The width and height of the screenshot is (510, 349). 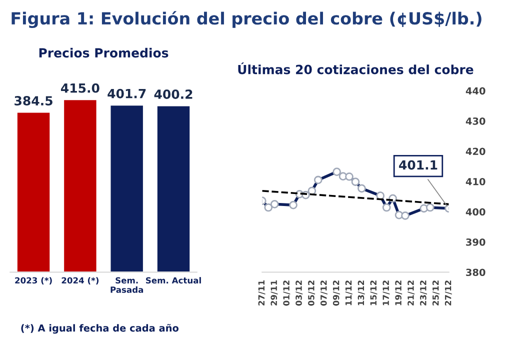 I want to click on y-tick-label: 400, so click(x=476, y=212).